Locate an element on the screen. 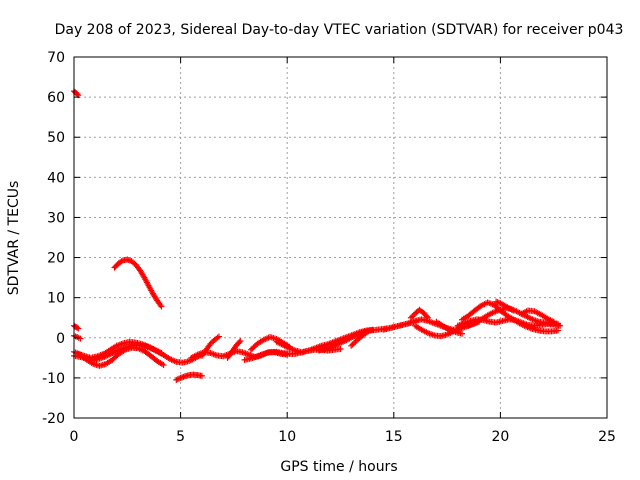 The width and height of the screenshot is (640, 480). x-tick-label: 25 is located at coordinates (607, 437).